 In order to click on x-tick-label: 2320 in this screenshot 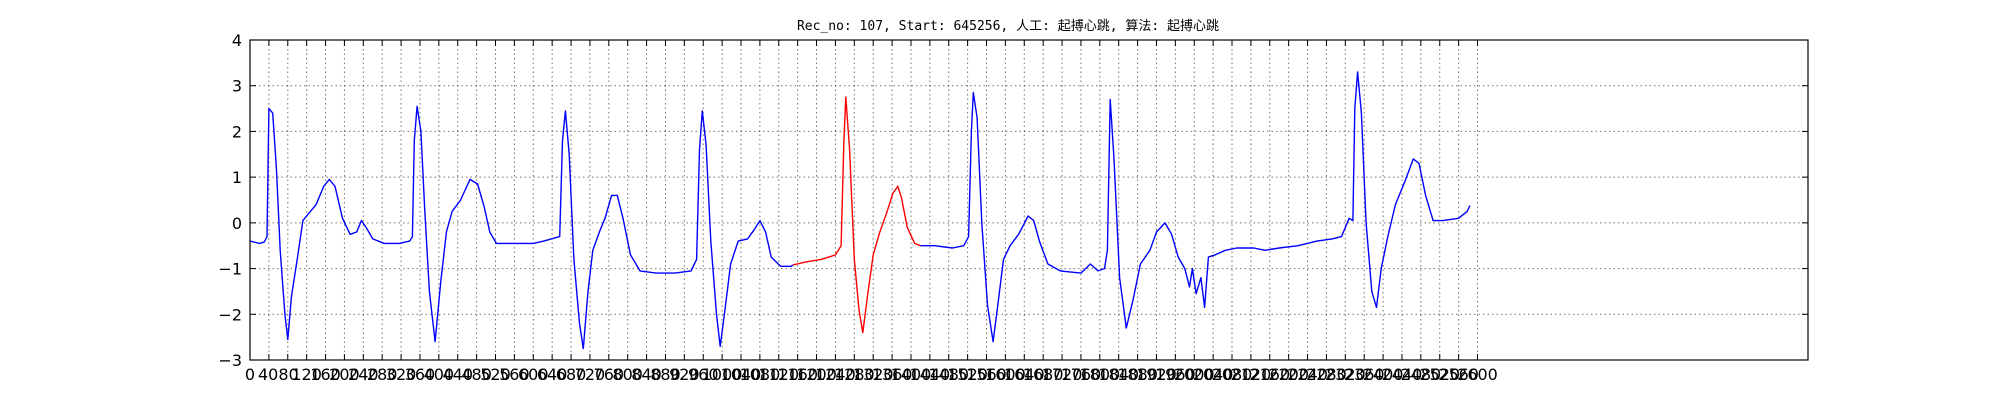, I will do `click(1345, 374)`.